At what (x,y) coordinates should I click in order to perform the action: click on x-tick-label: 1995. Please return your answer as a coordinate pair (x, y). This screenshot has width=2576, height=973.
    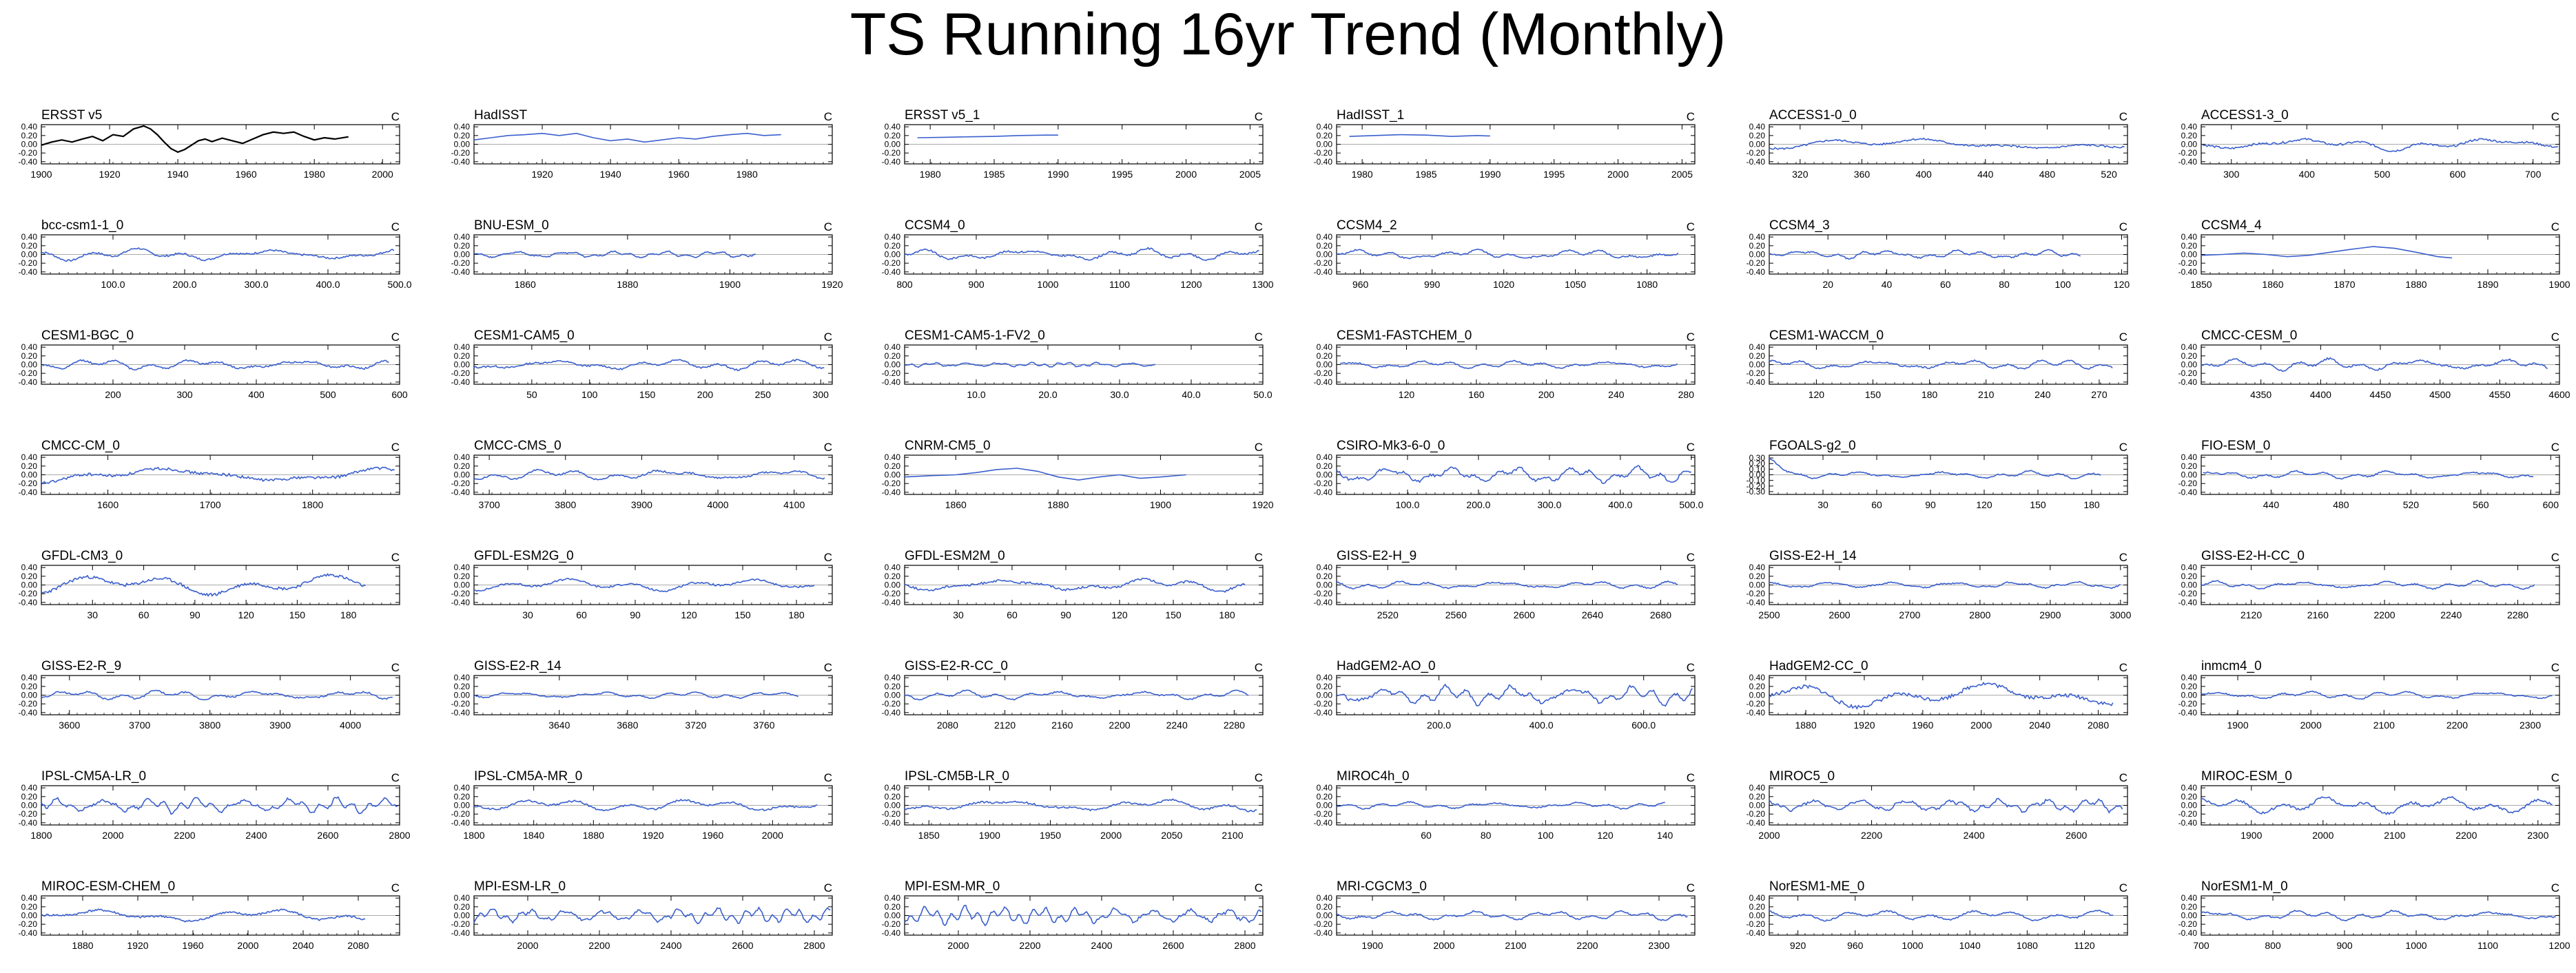
    Looking at the image, I should click on (1554, 175).